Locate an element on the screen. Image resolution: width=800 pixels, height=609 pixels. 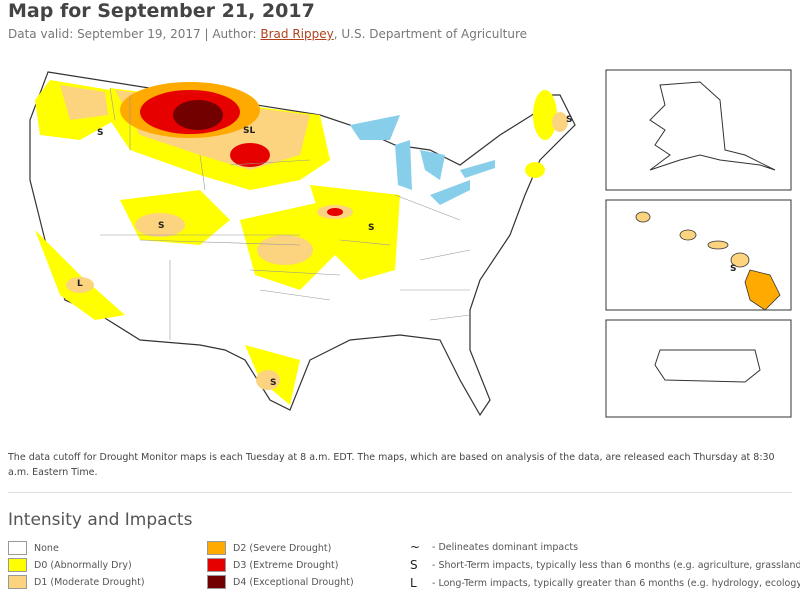
author-link: Brad Rippey is located at coordinates (297, 34).